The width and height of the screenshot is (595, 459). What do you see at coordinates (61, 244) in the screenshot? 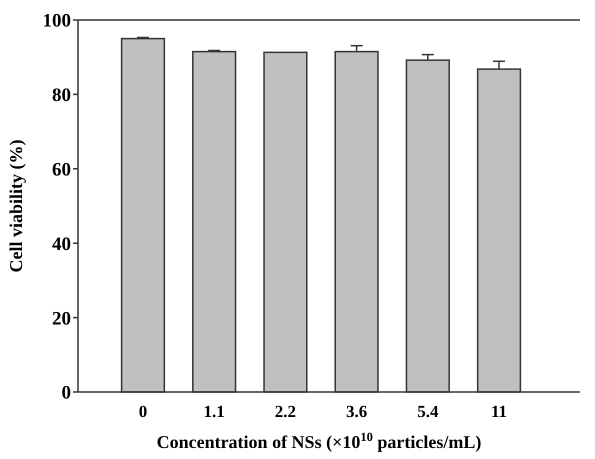
I see `y-tick-label: 40` at bounding box center [61, 244].